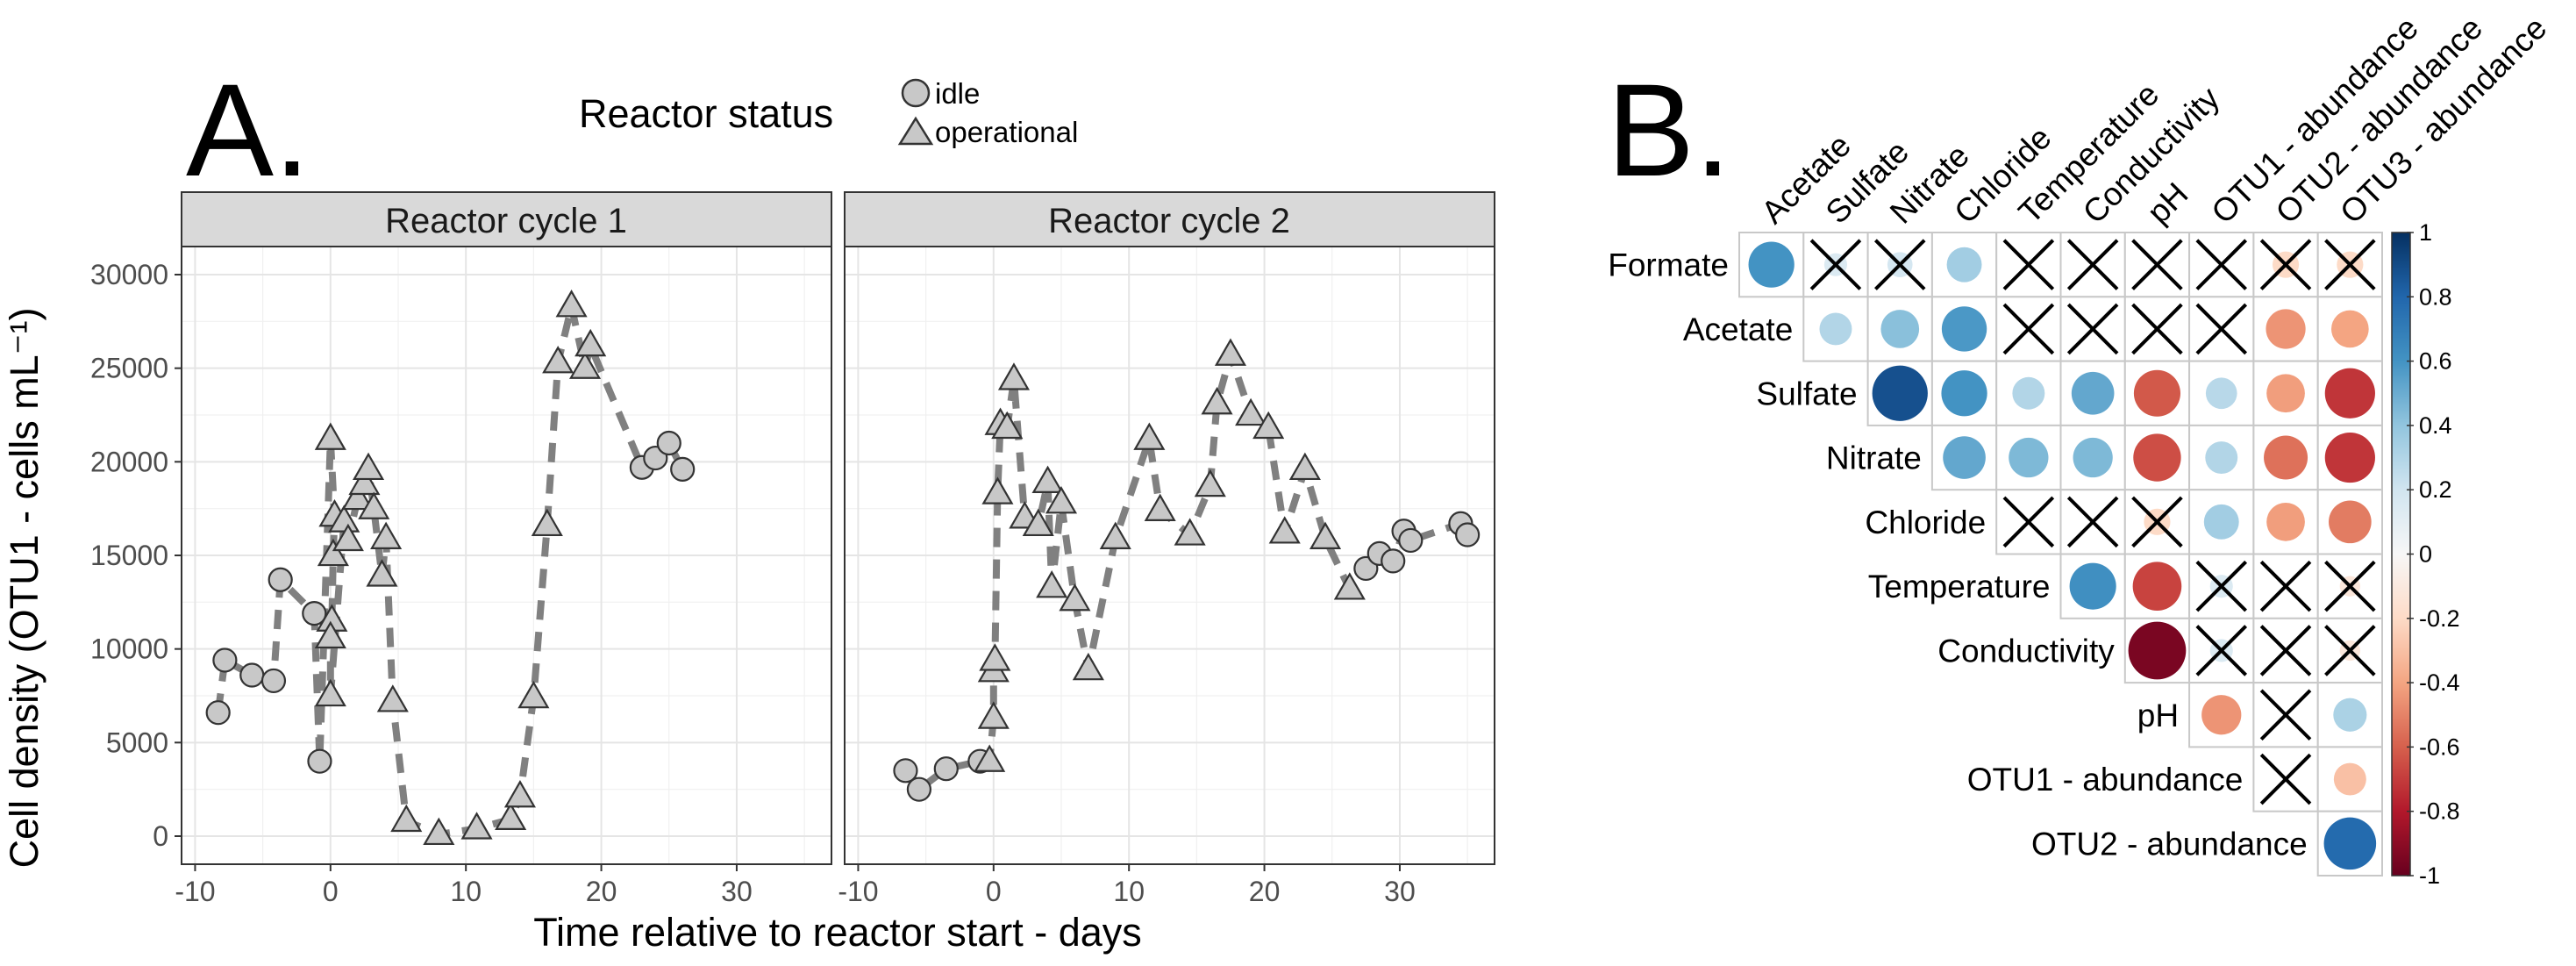 Image resolution: width=2576 pixels, height=966 pixels. What do you see at coordinates (248, 130) in the screenshot?
I see `panel-a-letter: A.` at bounding box center [248, 130].